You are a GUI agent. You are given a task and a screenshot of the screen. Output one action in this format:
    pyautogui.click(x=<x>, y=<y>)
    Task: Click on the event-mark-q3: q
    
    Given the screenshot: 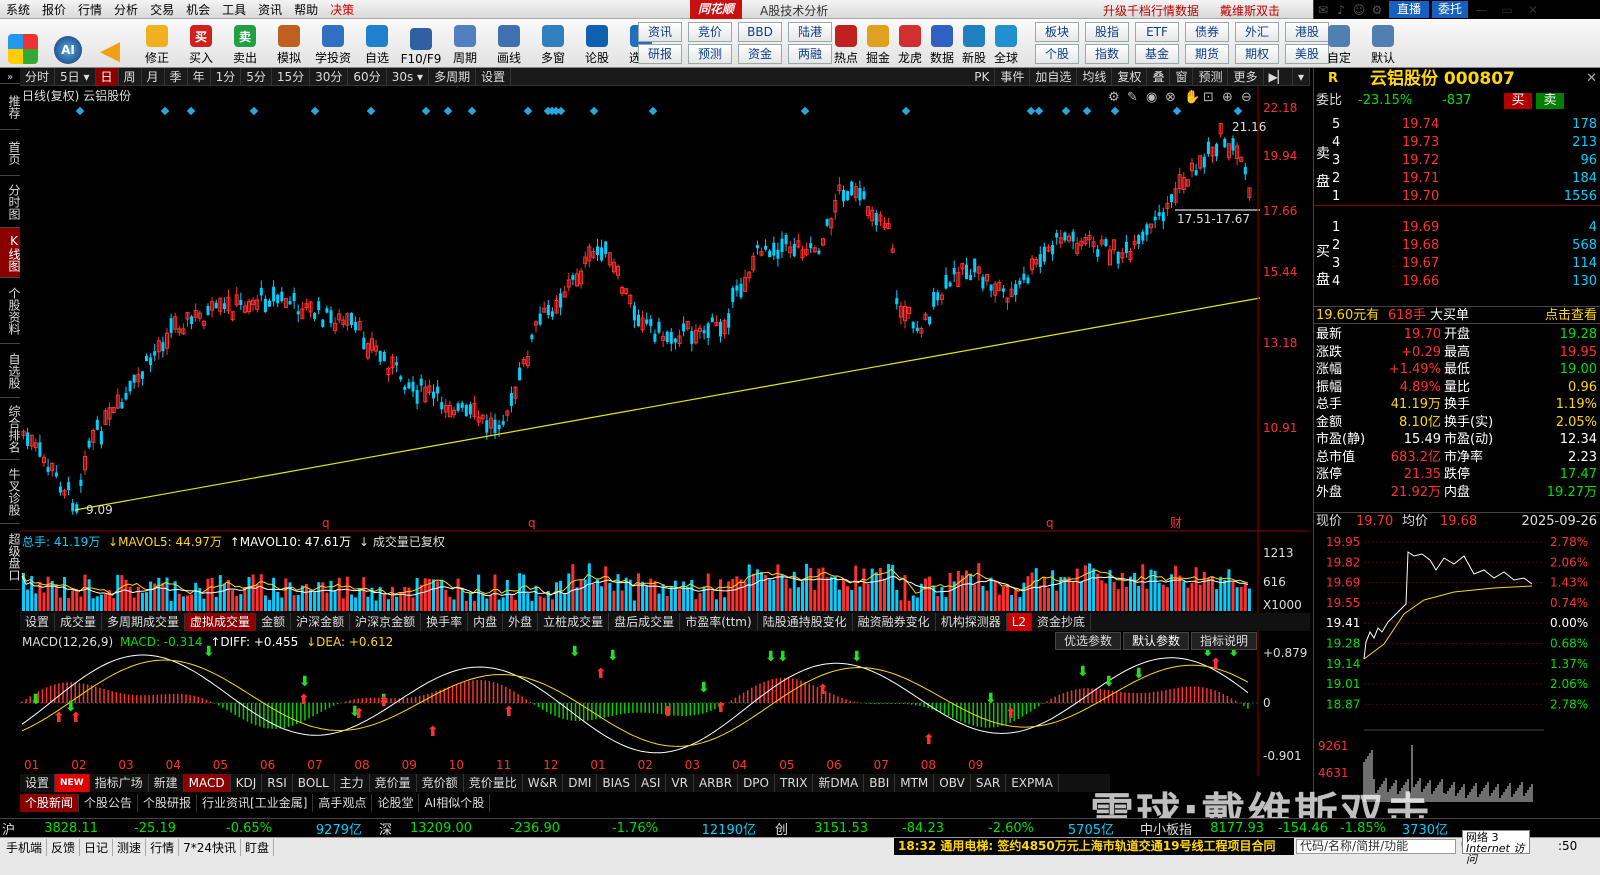 What is the action you would take?
    pyautogui.click(x=1050, y=523)
    